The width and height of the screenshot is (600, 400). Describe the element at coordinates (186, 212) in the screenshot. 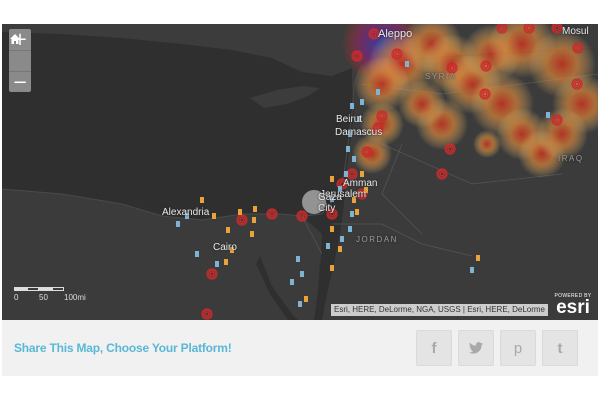

I see `label-alexandria: Alexandria` at that location.